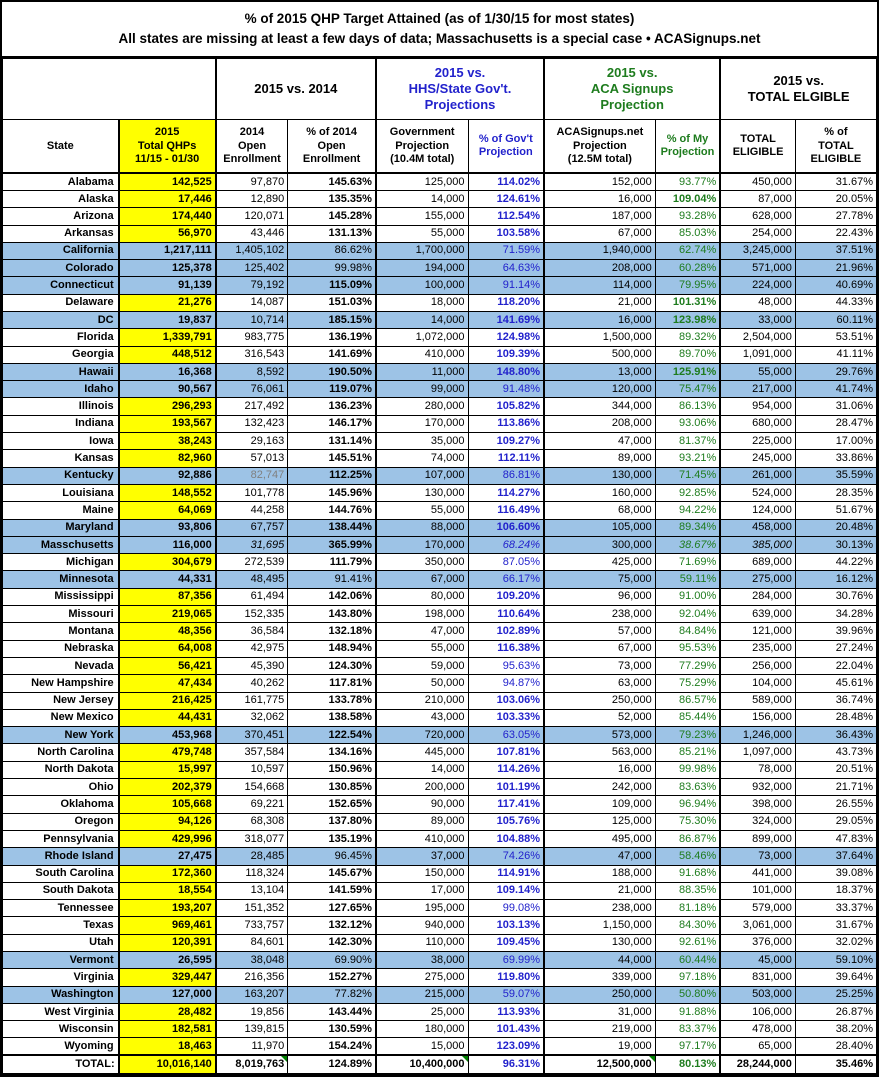 The image size is (879, 1077). Describe the element at coordinates (599, 873) in the screenshot. I see `cell-aca: 188,000` at that location.